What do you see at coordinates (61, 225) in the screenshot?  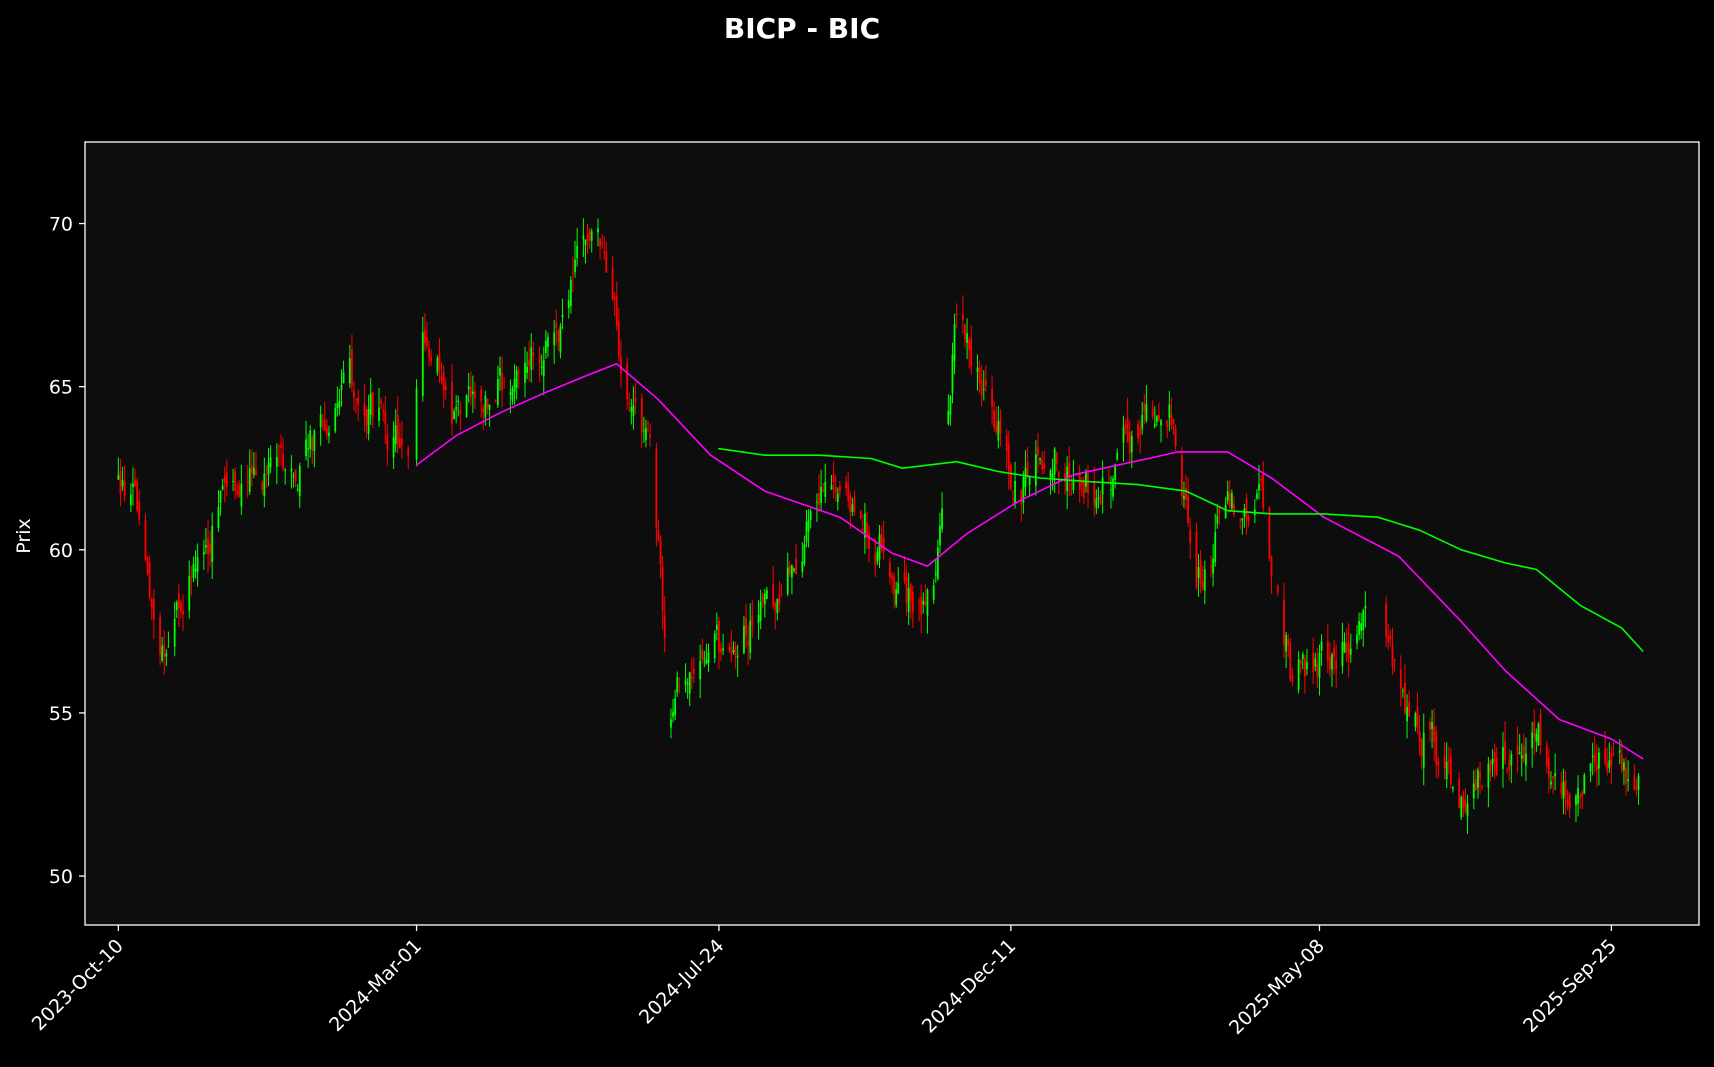 I see `y-tick-label: 70` at bounding box center [61, 225].